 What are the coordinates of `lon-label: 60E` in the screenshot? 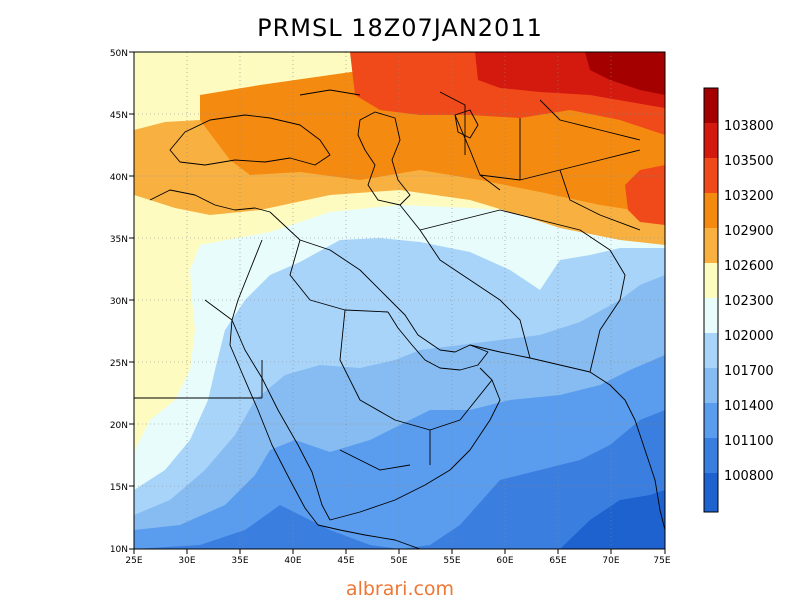 It's located at (504, 561).